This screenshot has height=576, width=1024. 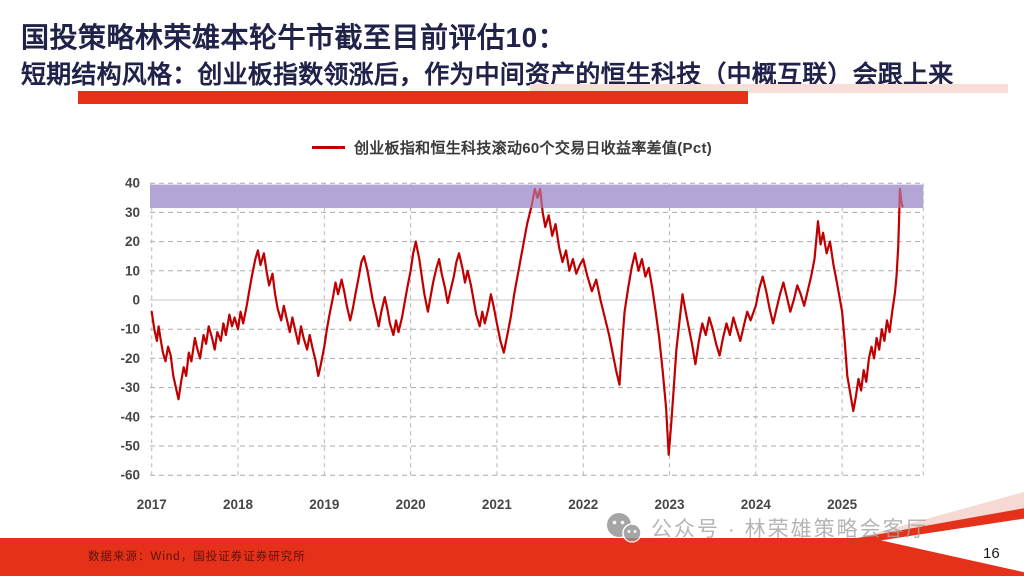 I want to click on svg-text: 2017, so click(x=152, y=504).